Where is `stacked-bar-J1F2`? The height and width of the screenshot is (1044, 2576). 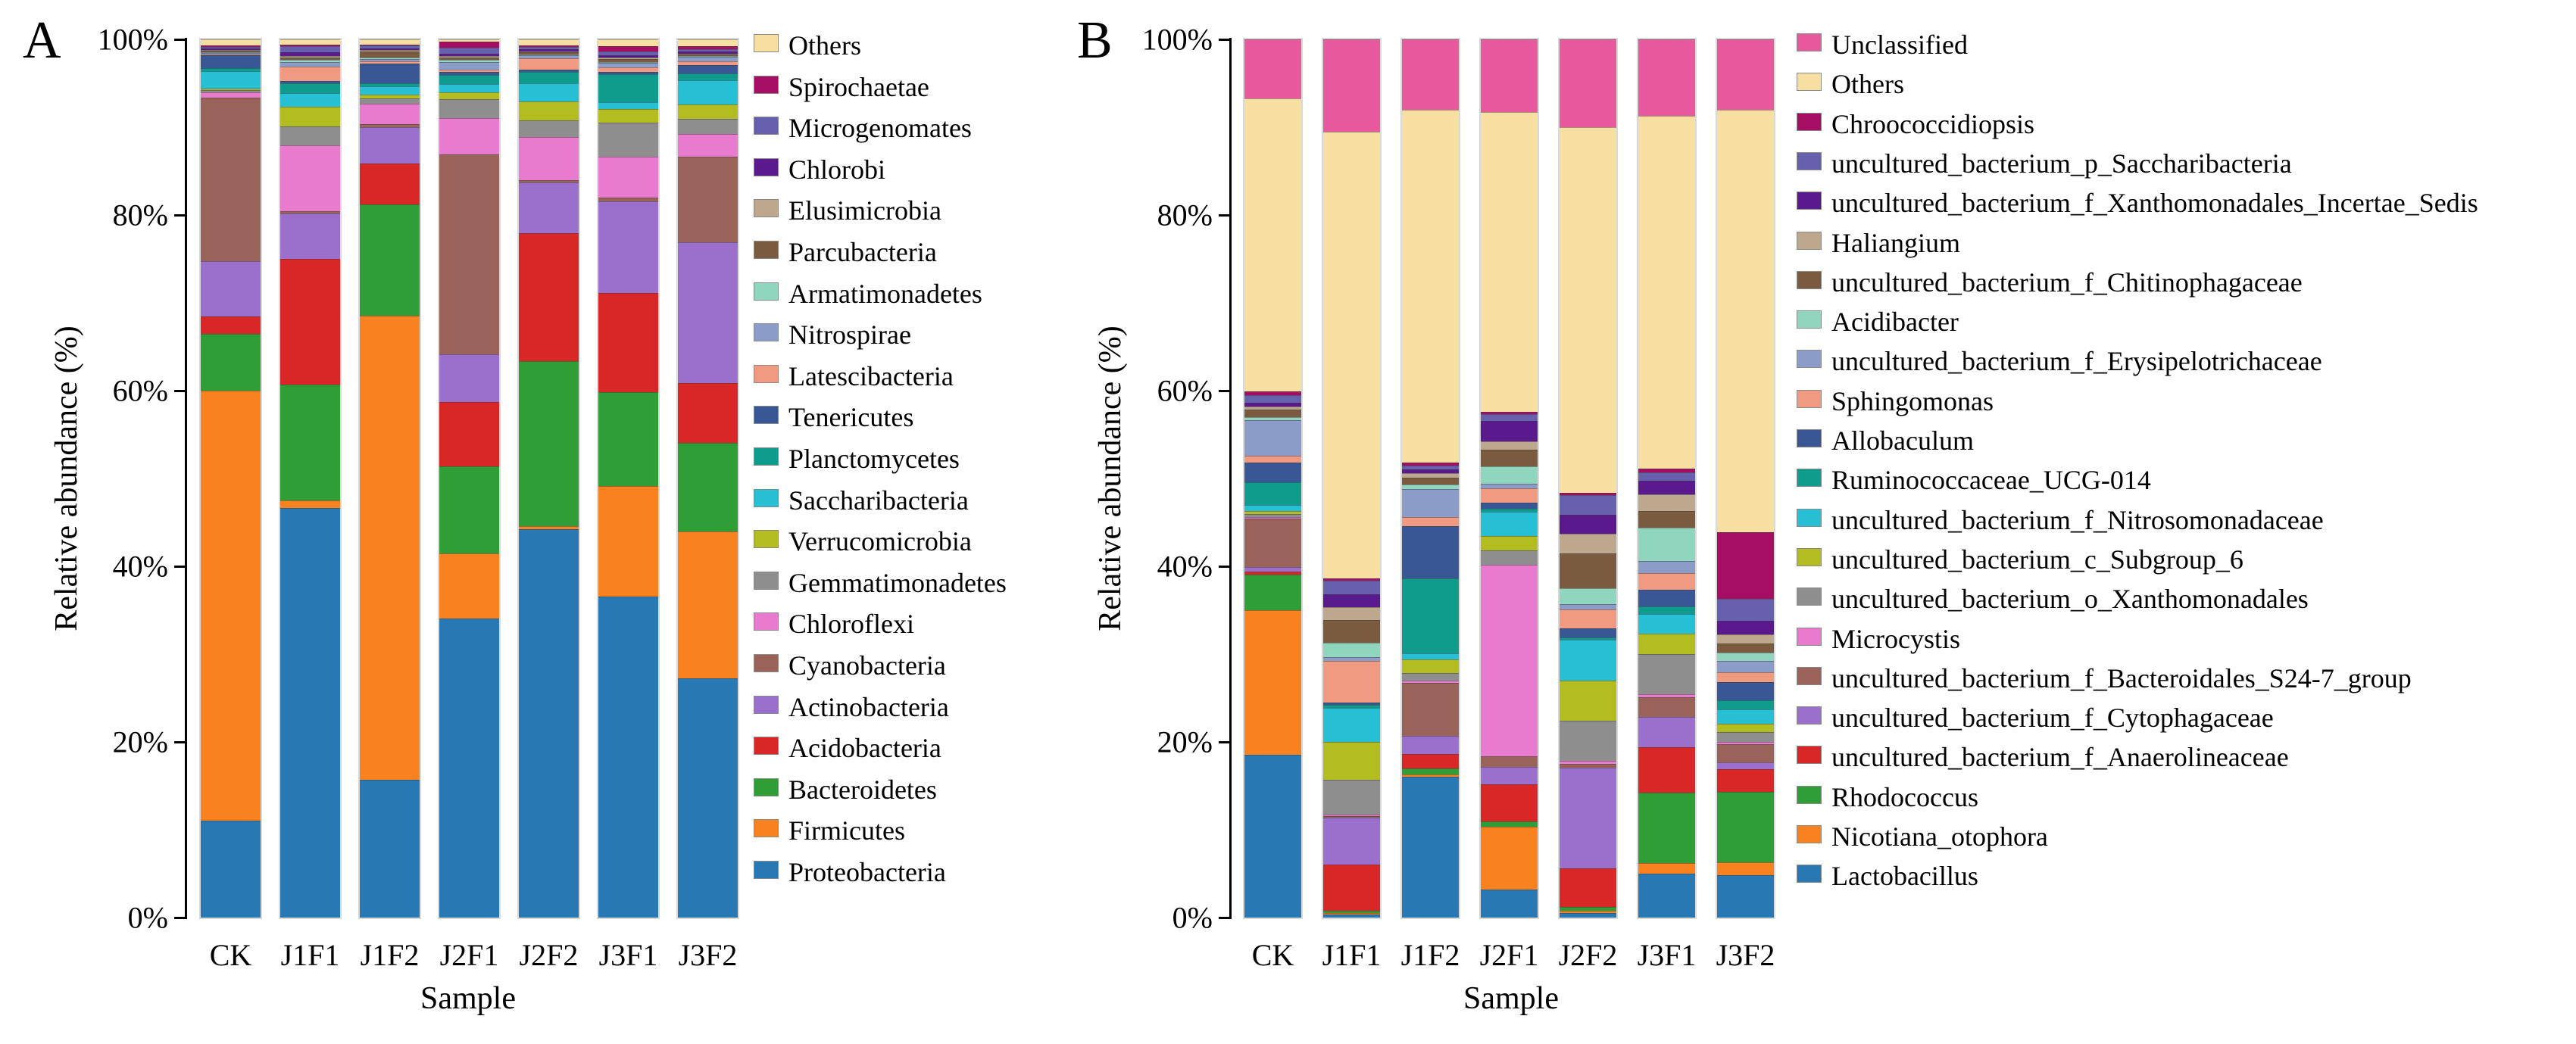
stacked-bar-J1F2 is located at coordinates (1430, 478).